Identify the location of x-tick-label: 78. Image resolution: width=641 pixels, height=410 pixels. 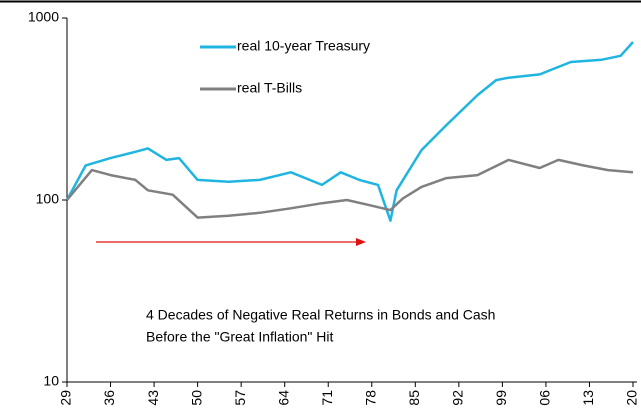
(370, 398).